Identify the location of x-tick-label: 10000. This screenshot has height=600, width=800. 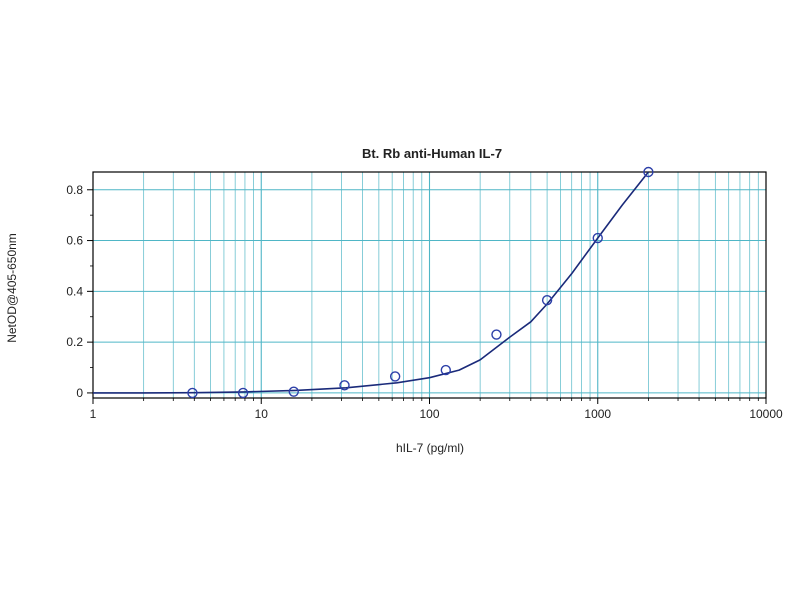
(766, 414).